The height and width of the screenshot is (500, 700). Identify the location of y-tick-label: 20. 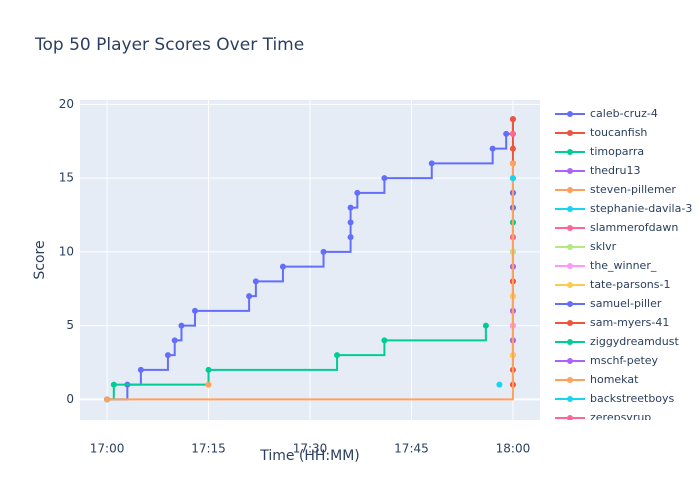
(66, 104).